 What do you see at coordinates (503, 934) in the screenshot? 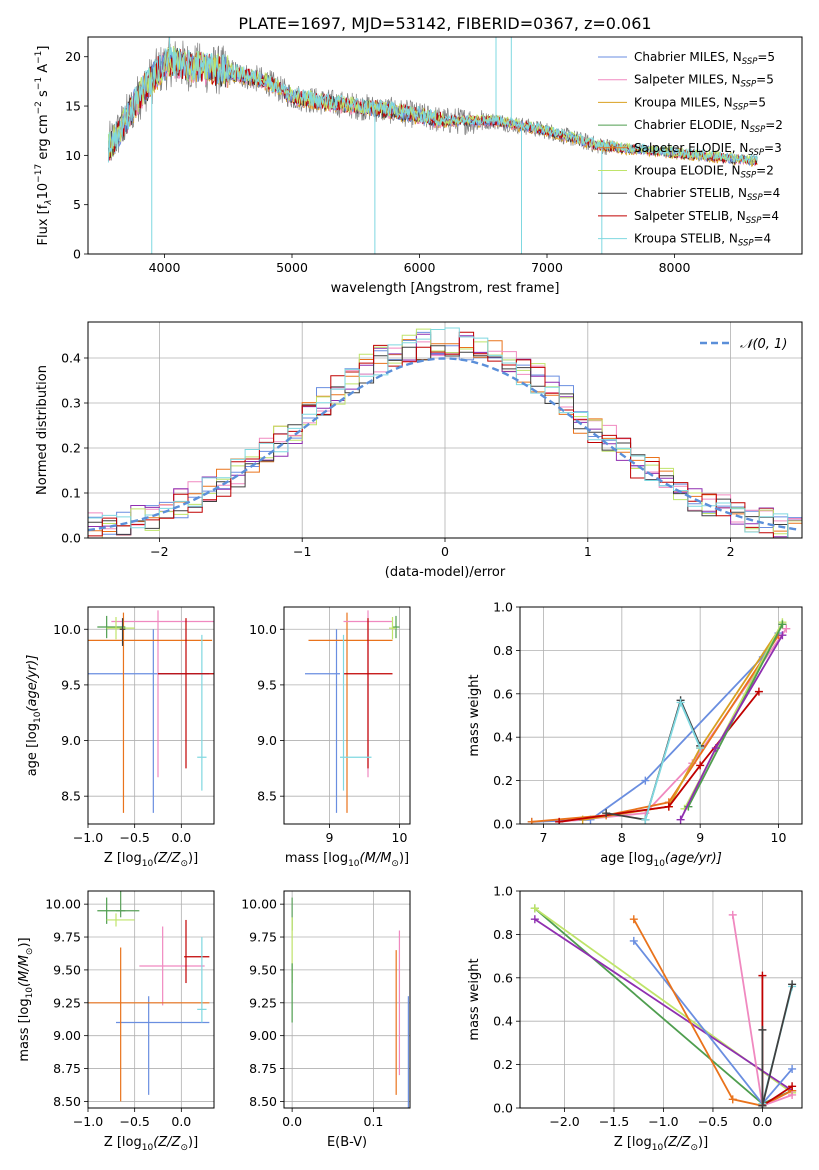
I see `y-tick-label: 0.8` at bounding box center [503, 934].